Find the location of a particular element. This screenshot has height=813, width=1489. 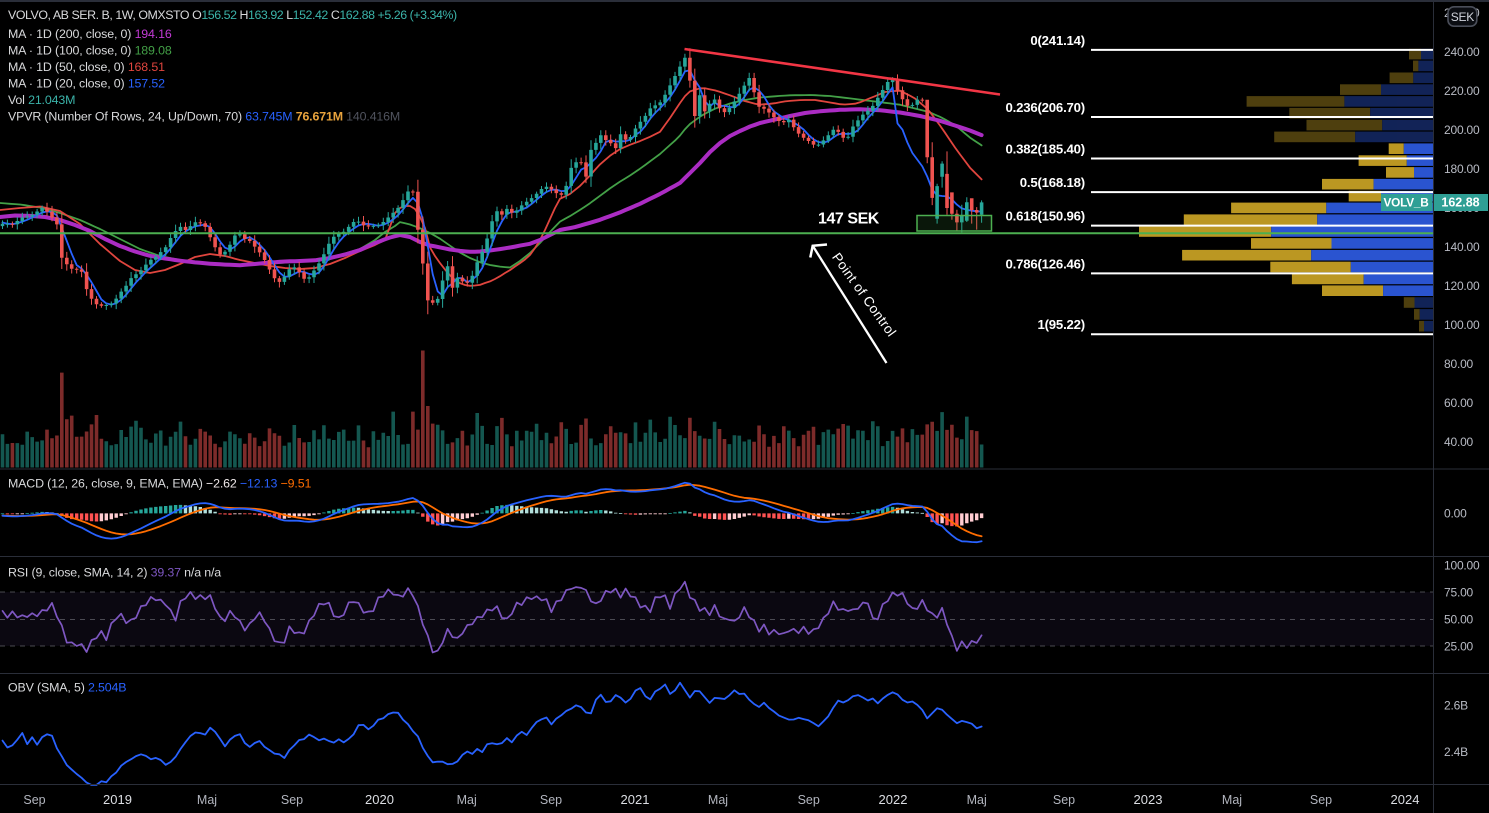

svg-text: 1(95.22) is located at coordinates (1061, 324).